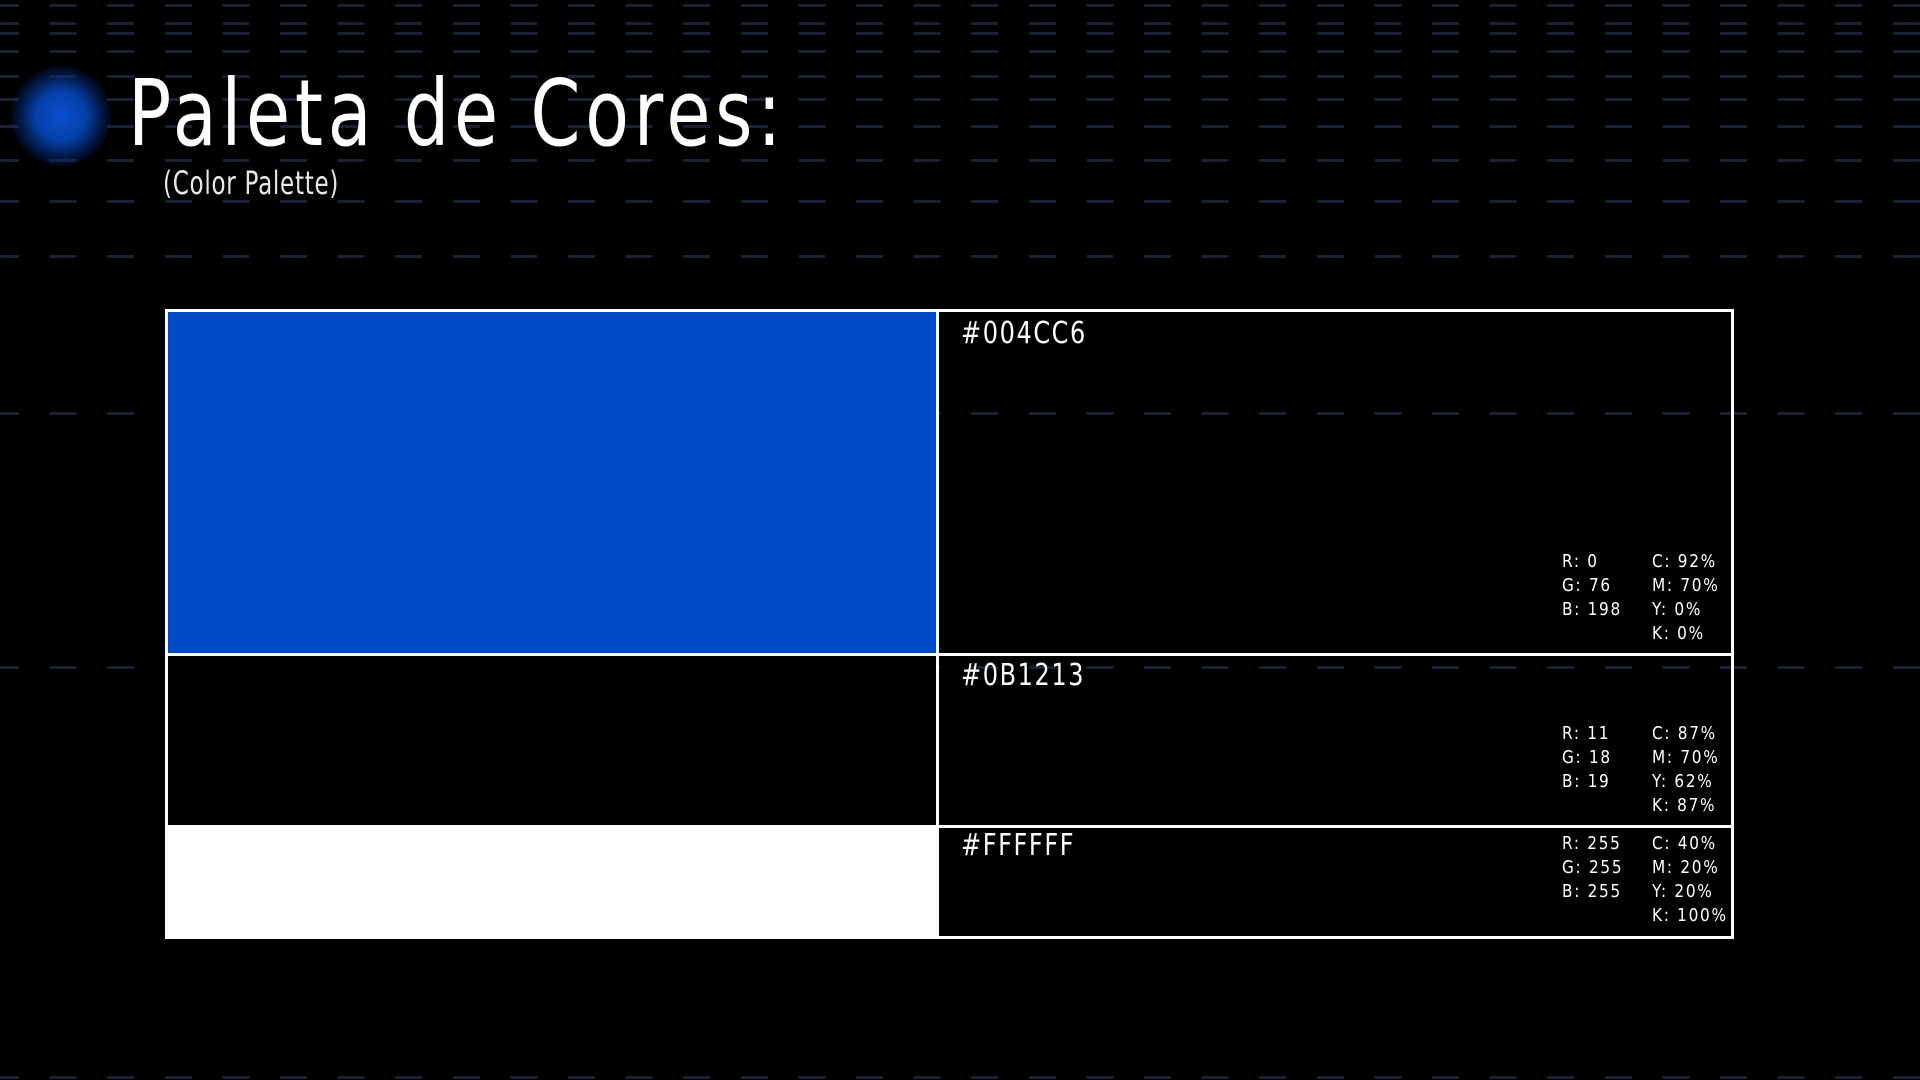  Describe the element at coordinates (1018, 845) in the screenshot. I see `hex-code: #FFFFFF` at that location.